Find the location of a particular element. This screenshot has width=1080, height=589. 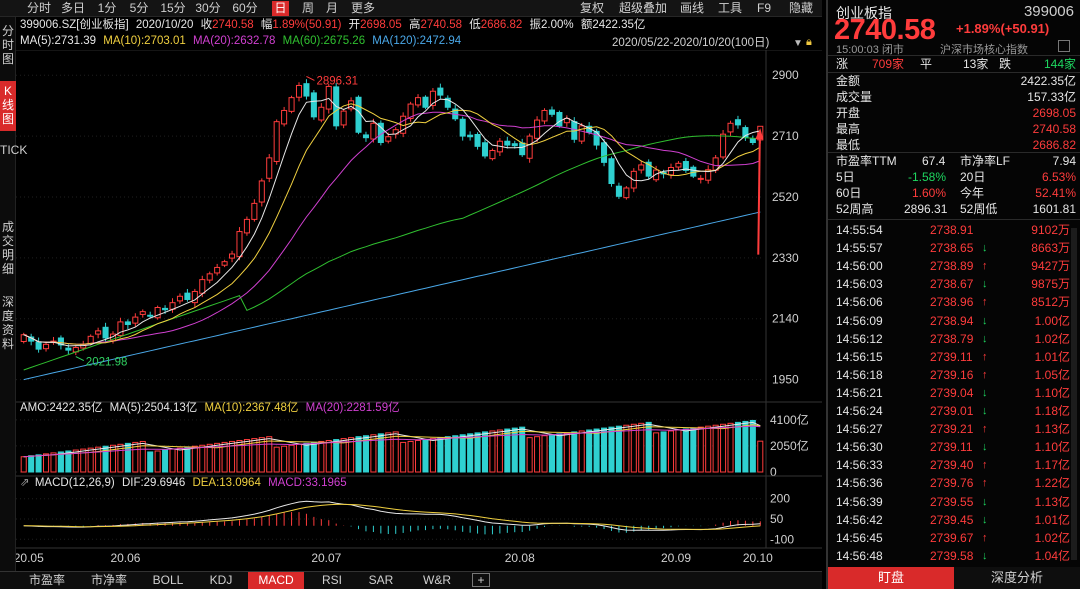

indicator-tab-rsi: RSI is located at coordinates (331, 580).